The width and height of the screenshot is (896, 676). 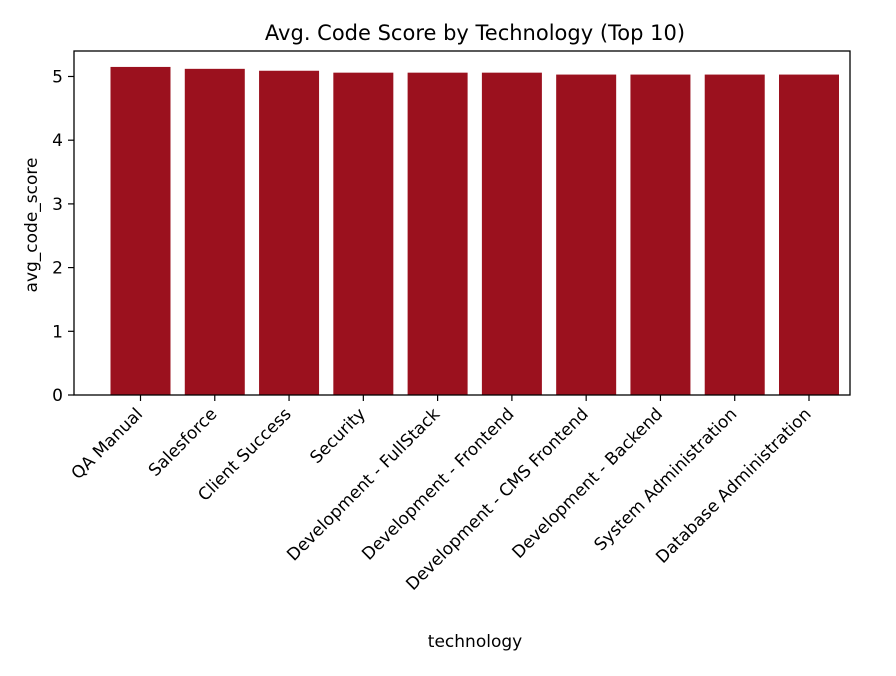 I want to click on x-tick-label-7: Development - Backend, so click(x=588, y=483).